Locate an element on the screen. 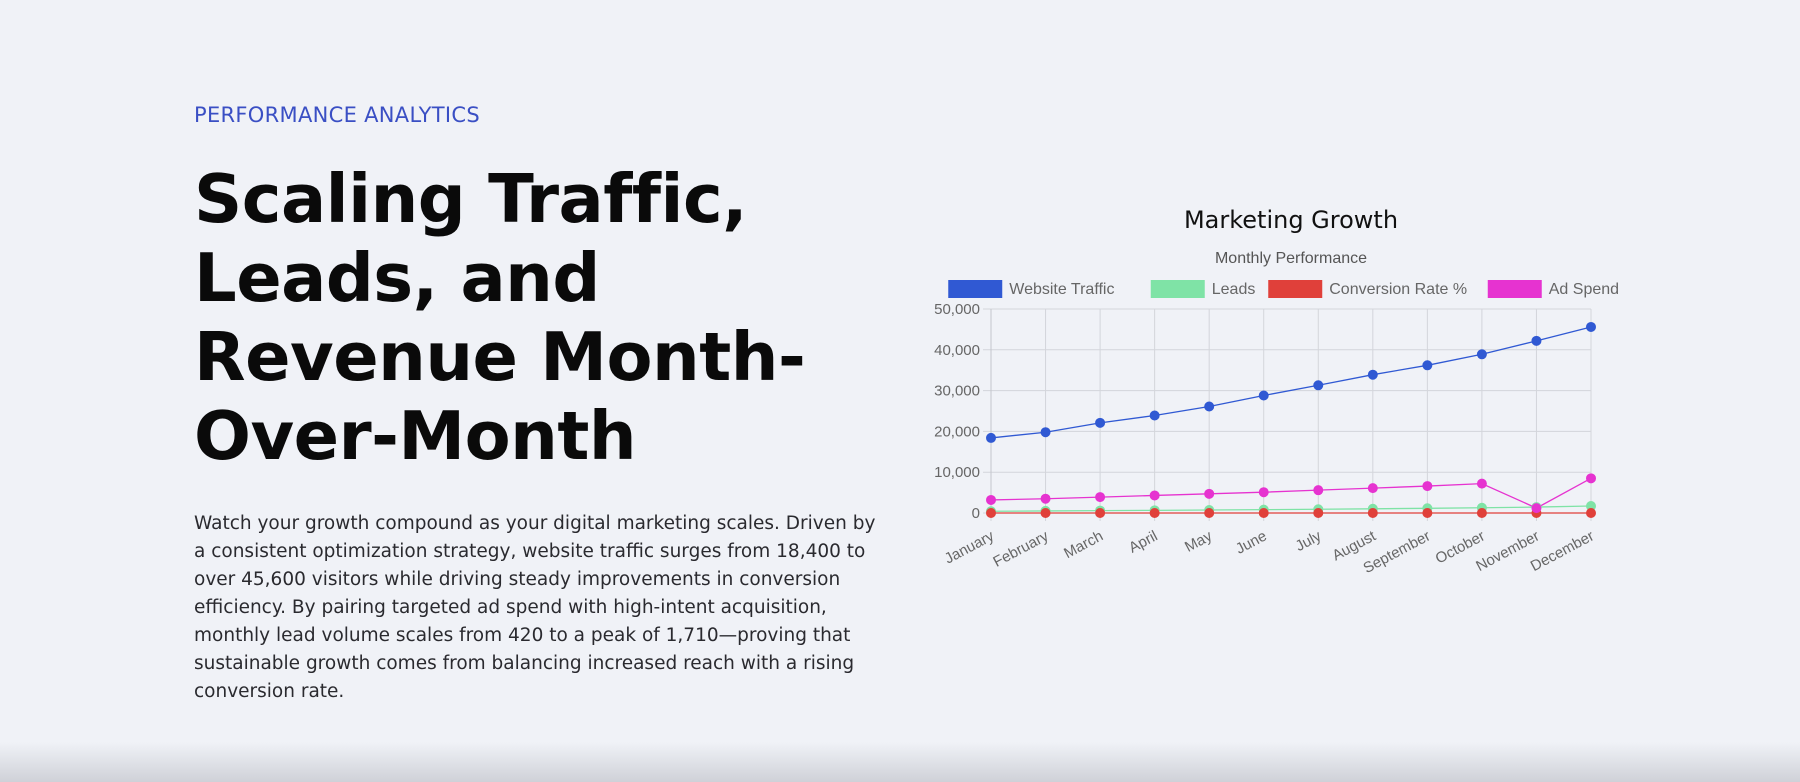 Image resolution: width=1800 pixels, height=782 pixels. bottom-shadow is located at coordinates (900, 762).